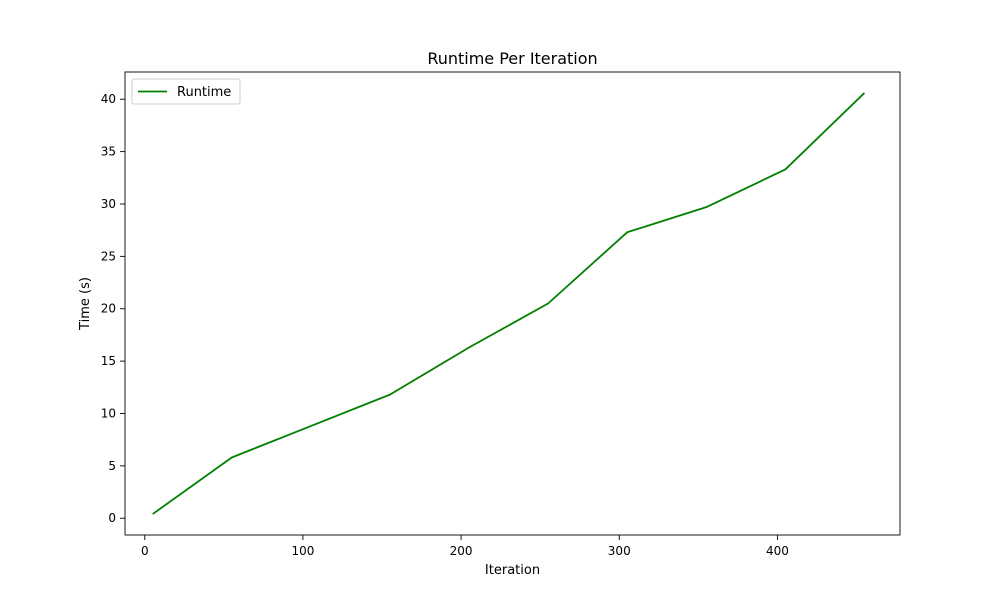 This screenshot has height=600, width=1000. Describe the element at coordinates (112, 466) in the screenshot. I see `y-tick-label: 5` at that location.